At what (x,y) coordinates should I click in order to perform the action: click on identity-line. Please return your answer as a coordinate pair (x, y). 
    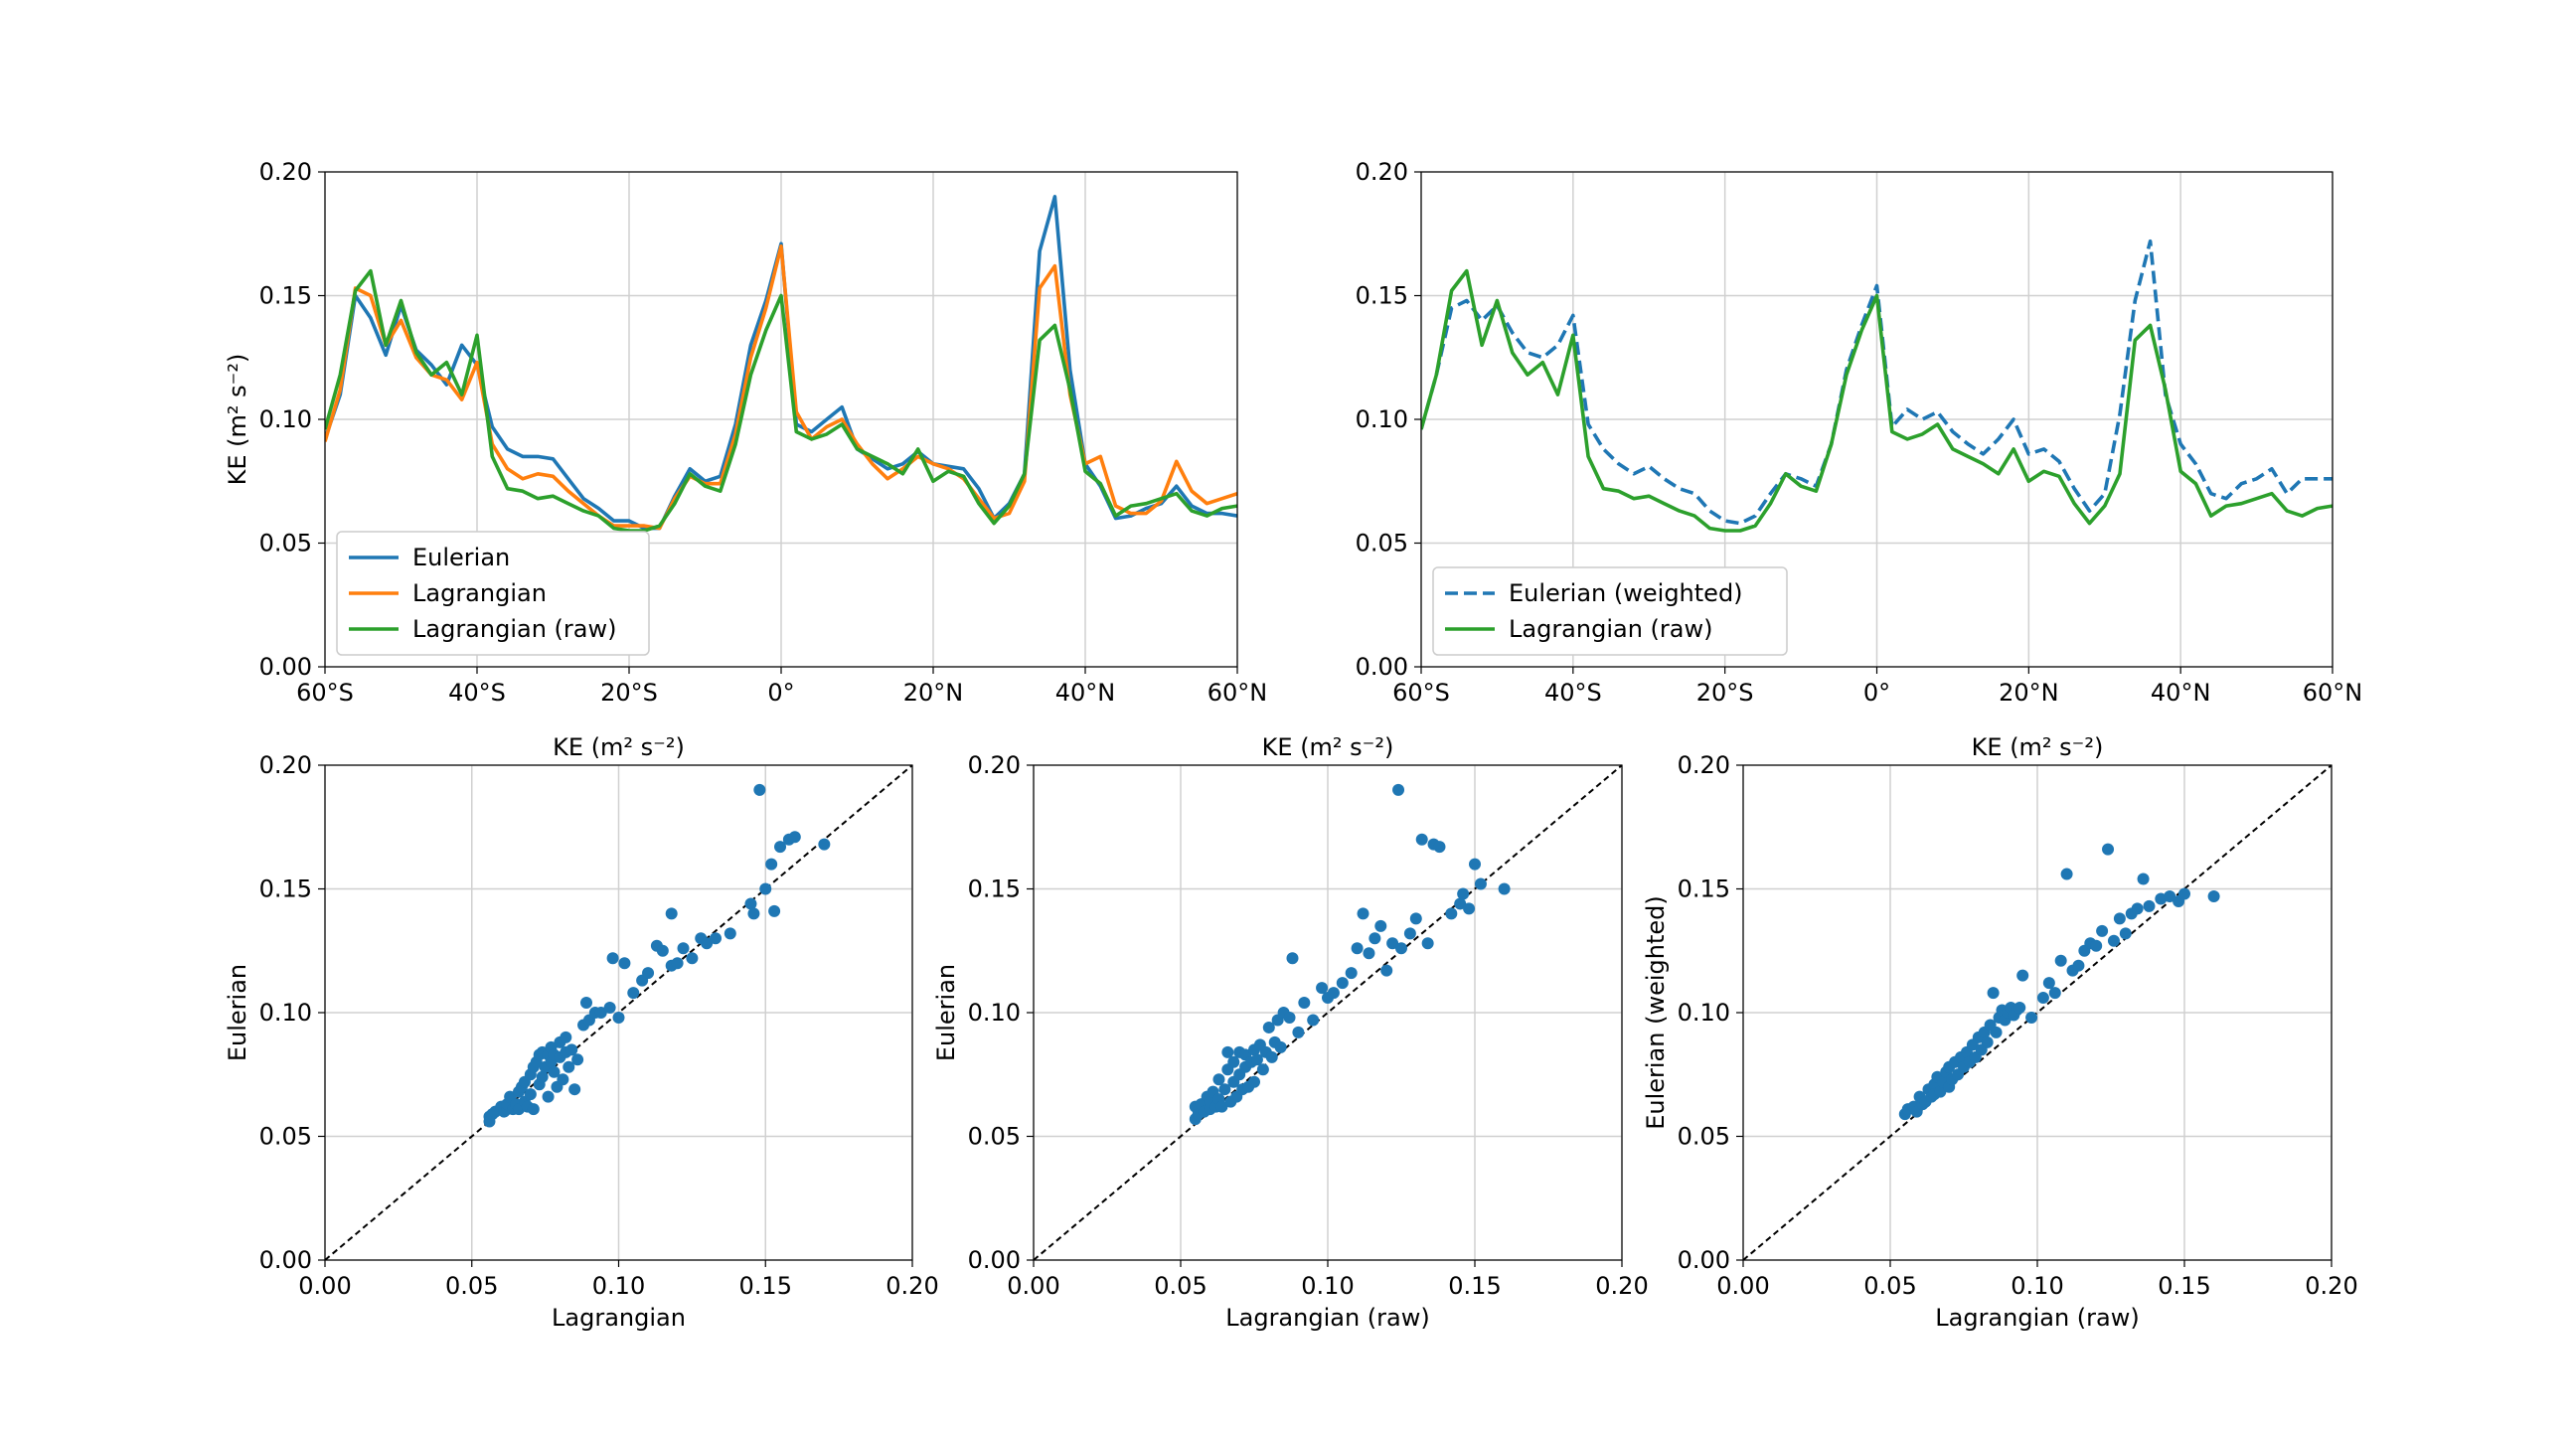
    Looking at the image, I should click on (618, 1012).